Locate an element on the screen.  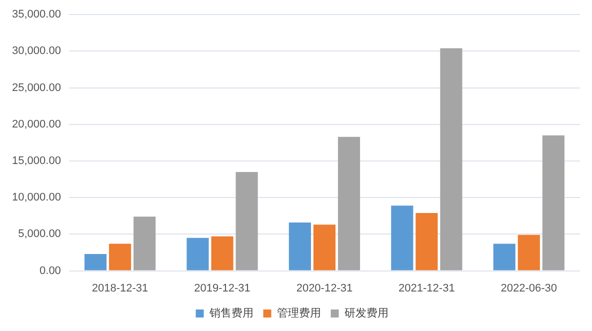
x-tick-label: 2018-12-31 is located at coordinates (120, 288).